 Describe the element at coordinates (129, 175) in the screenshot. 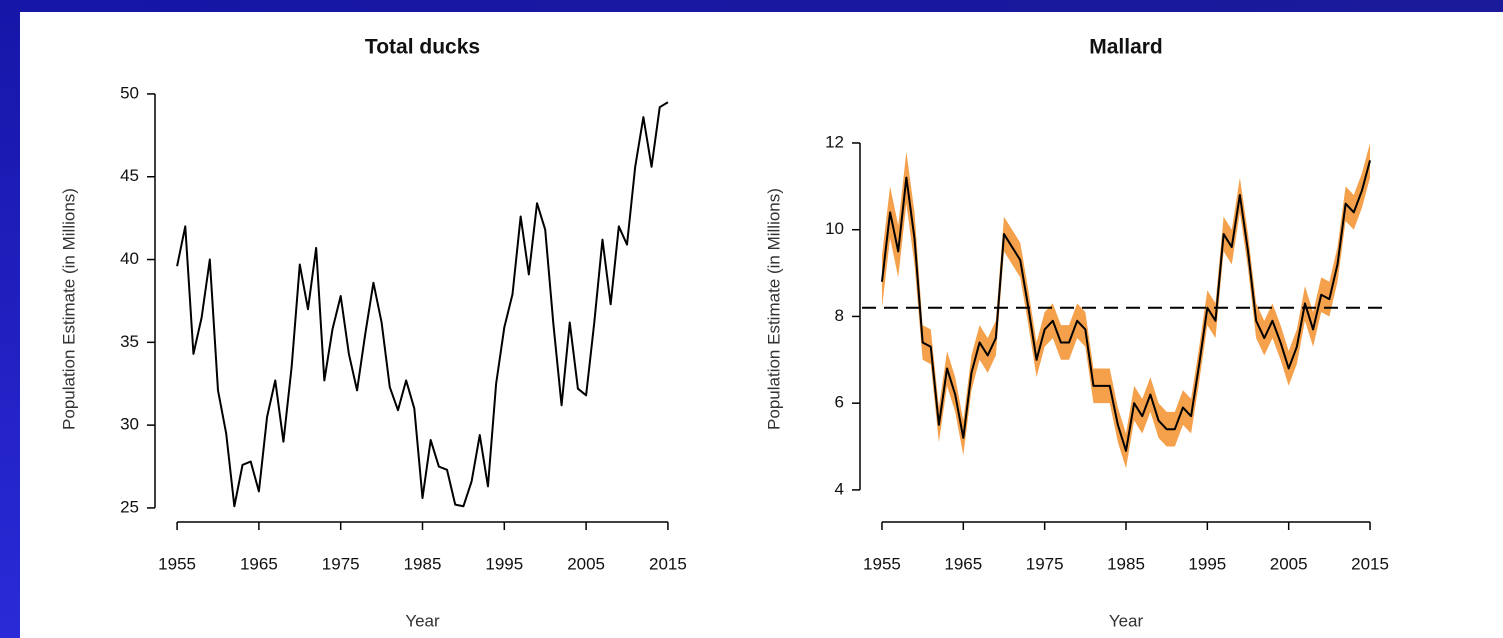

I see `y-tick-label: 45` at that location.